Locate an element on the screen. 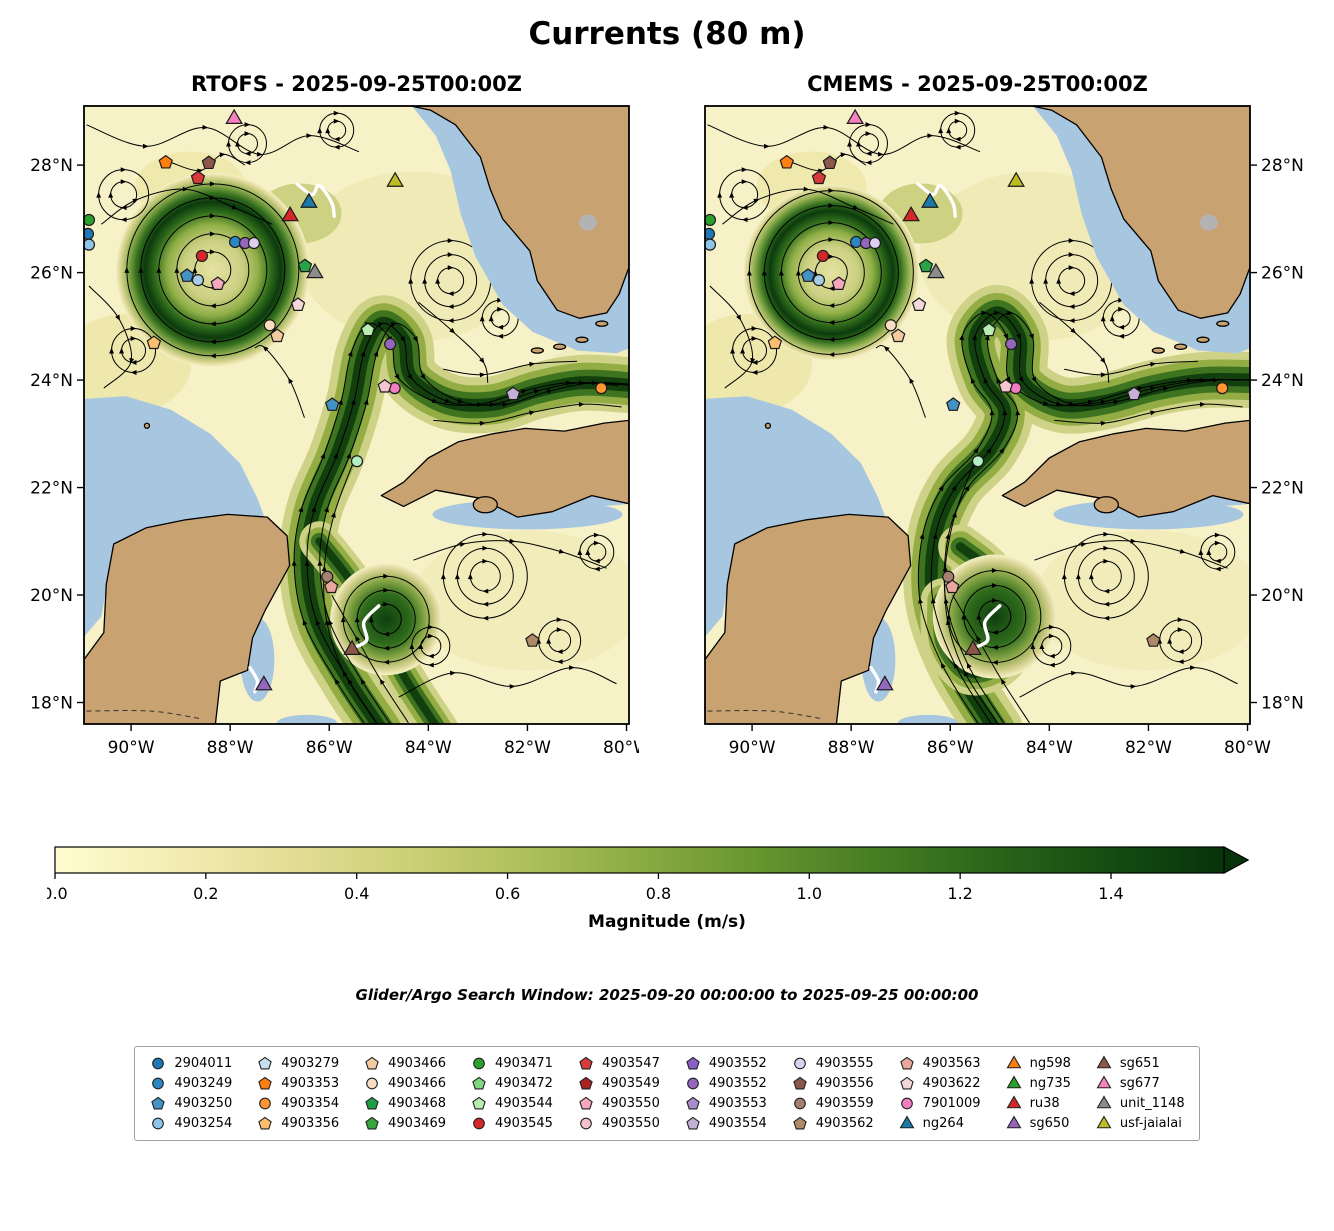 The image size is (1334, 1231). x-tick-label: 86°W is located at coordinates (329, 748).